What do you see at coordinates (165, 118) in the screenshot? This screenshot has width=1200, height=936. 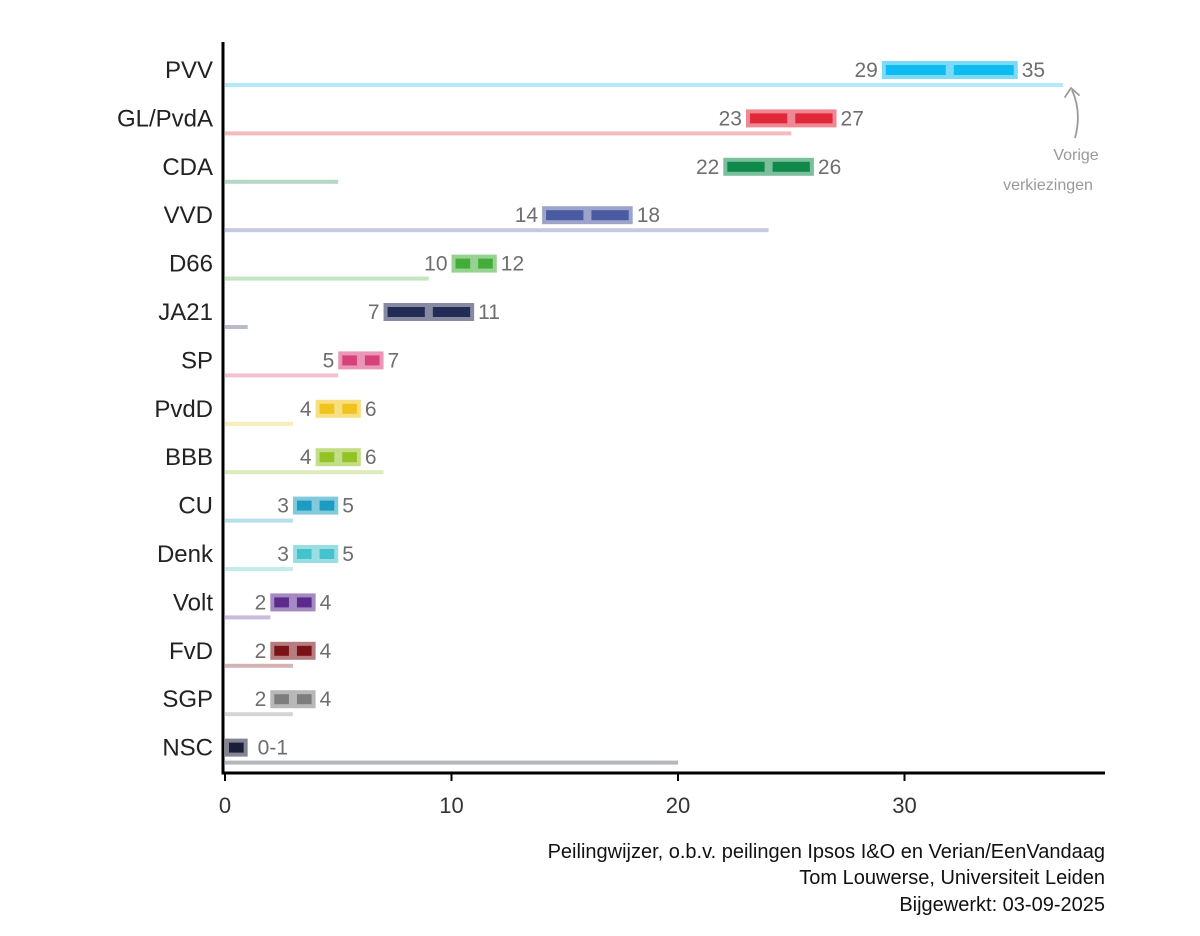 I see `party-label-gl-pvda: GL/PvdA` at bounding box center [165, 118].